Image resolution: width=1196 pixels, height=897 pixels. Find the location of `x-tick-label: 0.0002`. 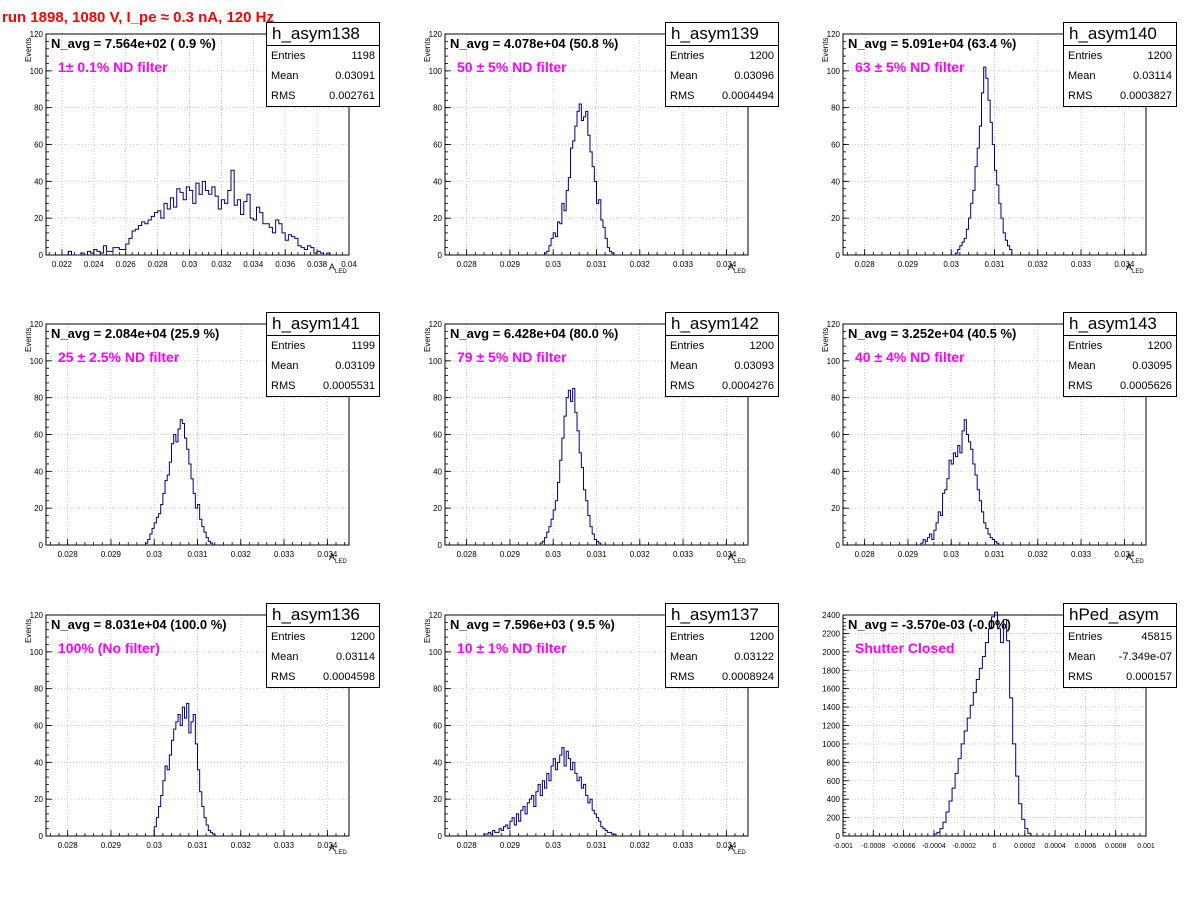

x-tick-label: 0.0002 is located at coordinates (1025, 846).